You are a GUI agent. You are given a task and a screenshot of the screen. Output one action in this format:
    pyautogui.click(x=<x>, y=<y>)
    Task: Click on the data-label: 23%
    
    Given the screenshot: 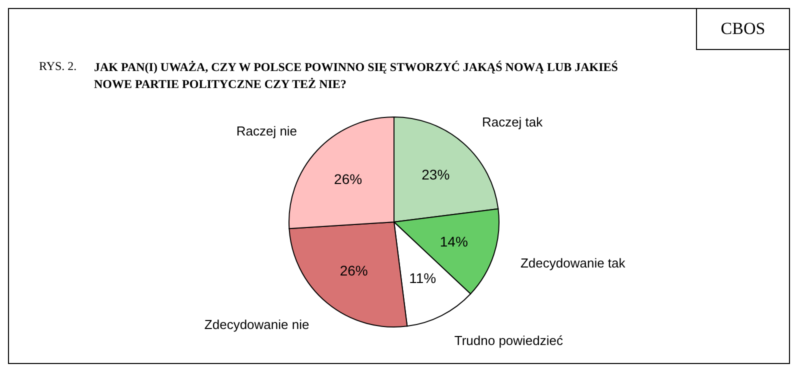 What is the action you would take?
    pyautogui.click(x=436, y=174)
    